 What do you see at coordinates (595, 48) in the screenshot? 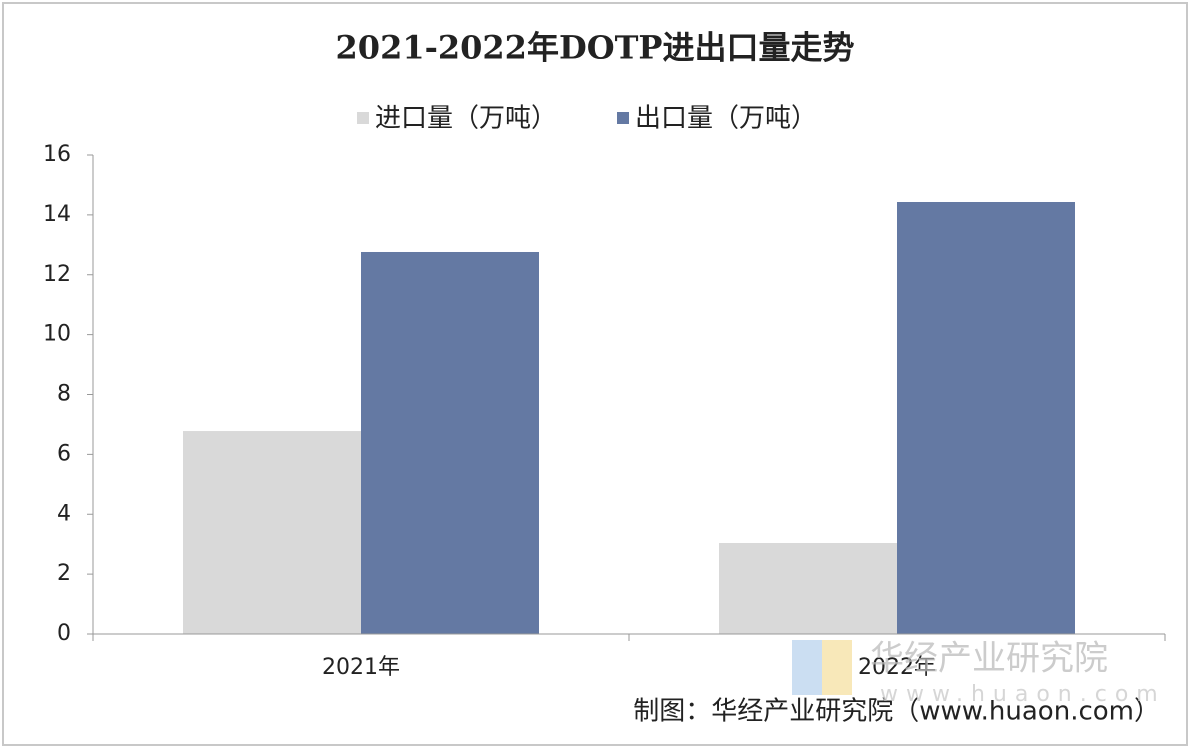
I see `chart-title: 2021-2022年DOTP进出口量走势` at bounding box center [595, 48].